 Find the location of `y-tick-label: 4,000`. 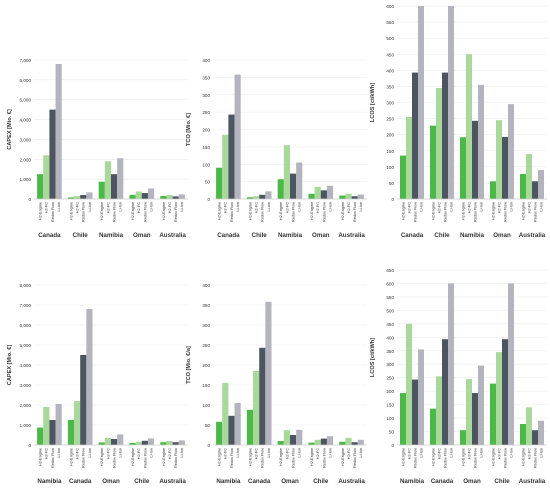

y-tick-label: 4,000 is located at coordinates (26, 120).